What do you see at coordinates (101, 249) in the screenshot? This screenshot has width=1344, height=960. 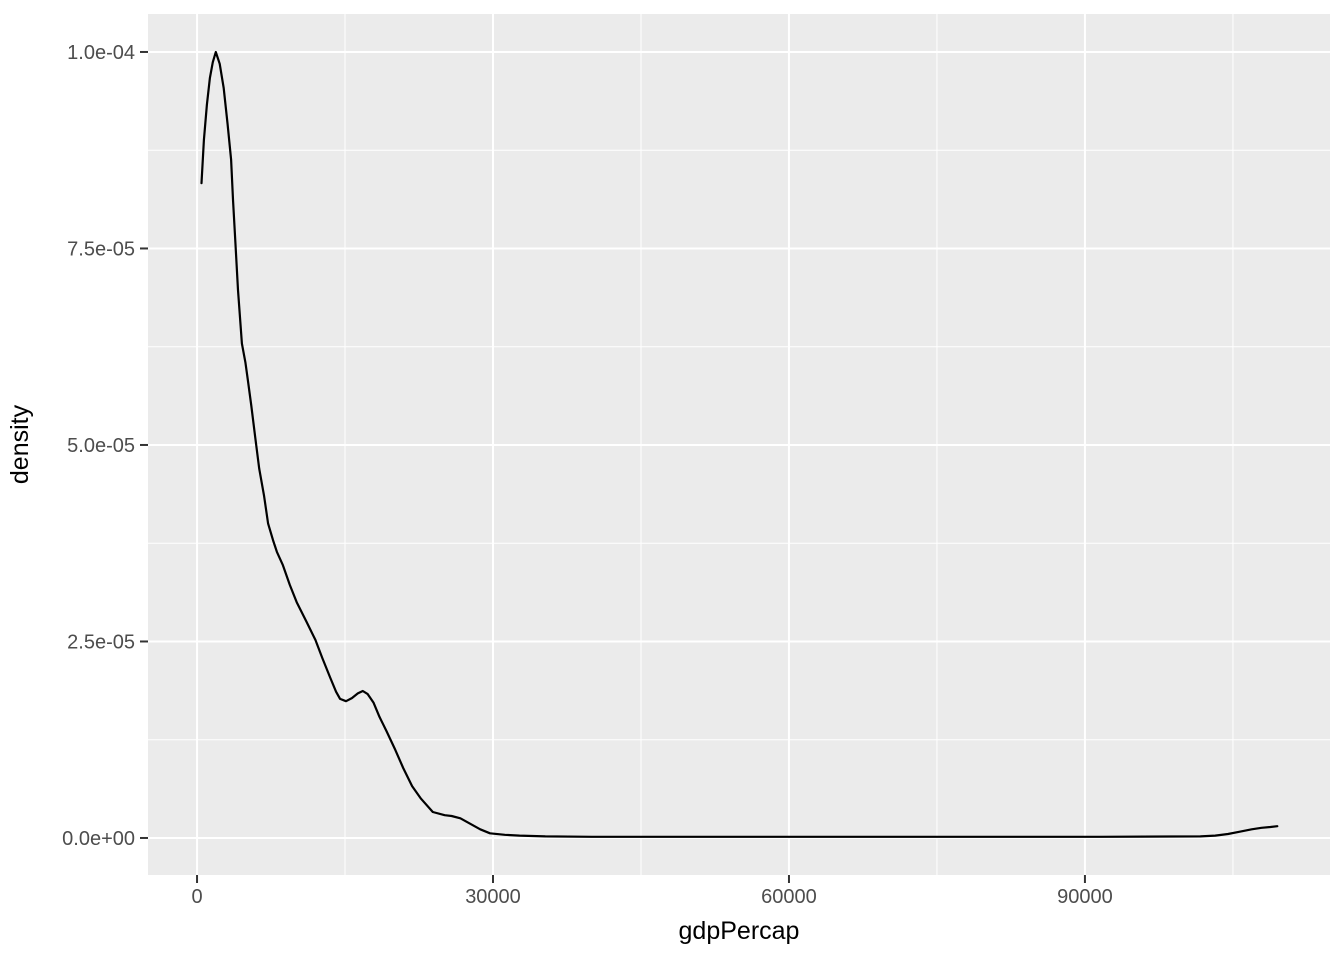 I see `y-tick-label: 7.5e-05` at bounding box center [101, 249].